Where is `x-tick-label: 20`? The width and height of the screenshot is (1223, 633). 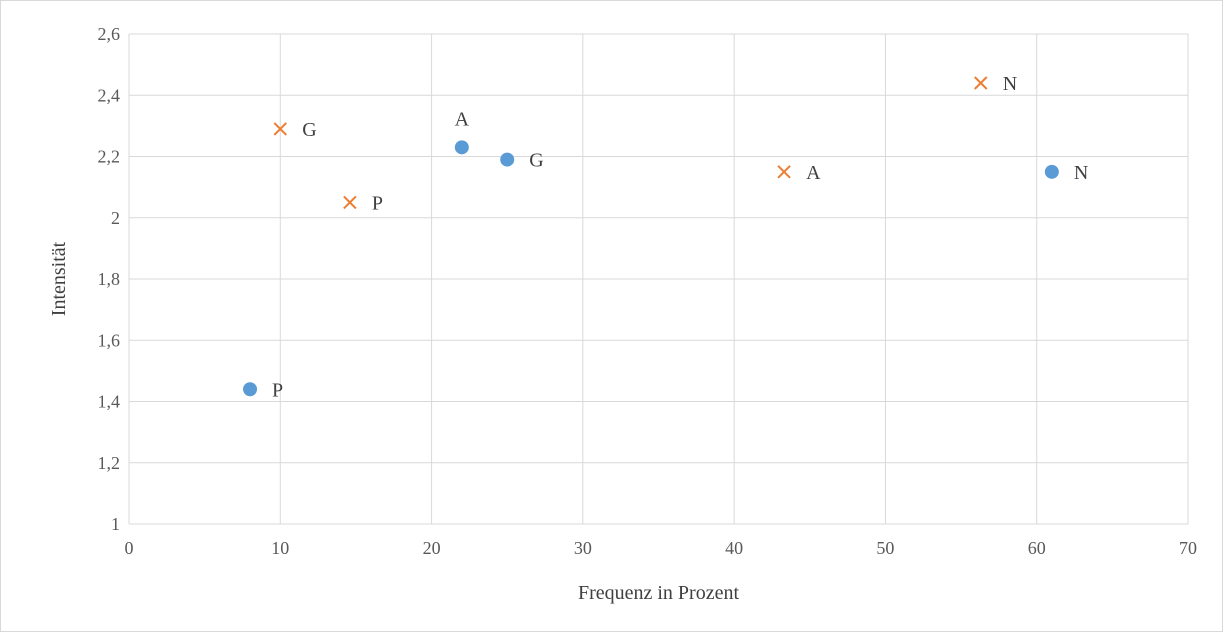 x-tick-label: 20 is located at coordinates (432, 548).